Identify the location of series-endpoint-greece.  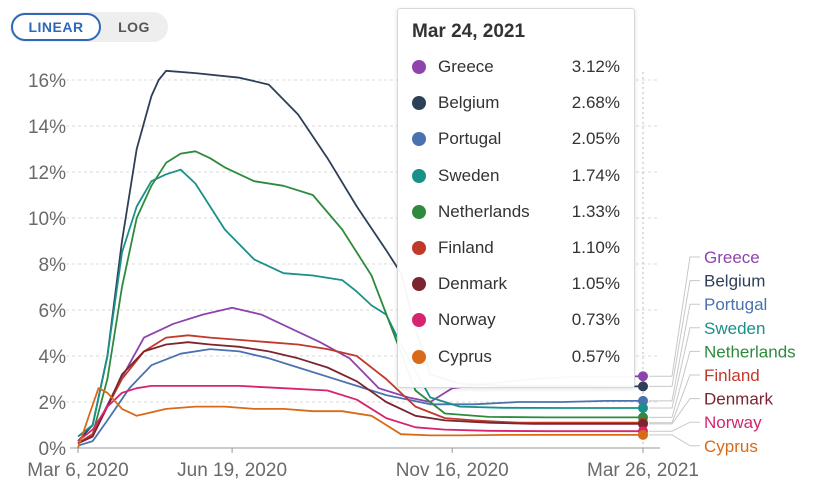
(643, 376).